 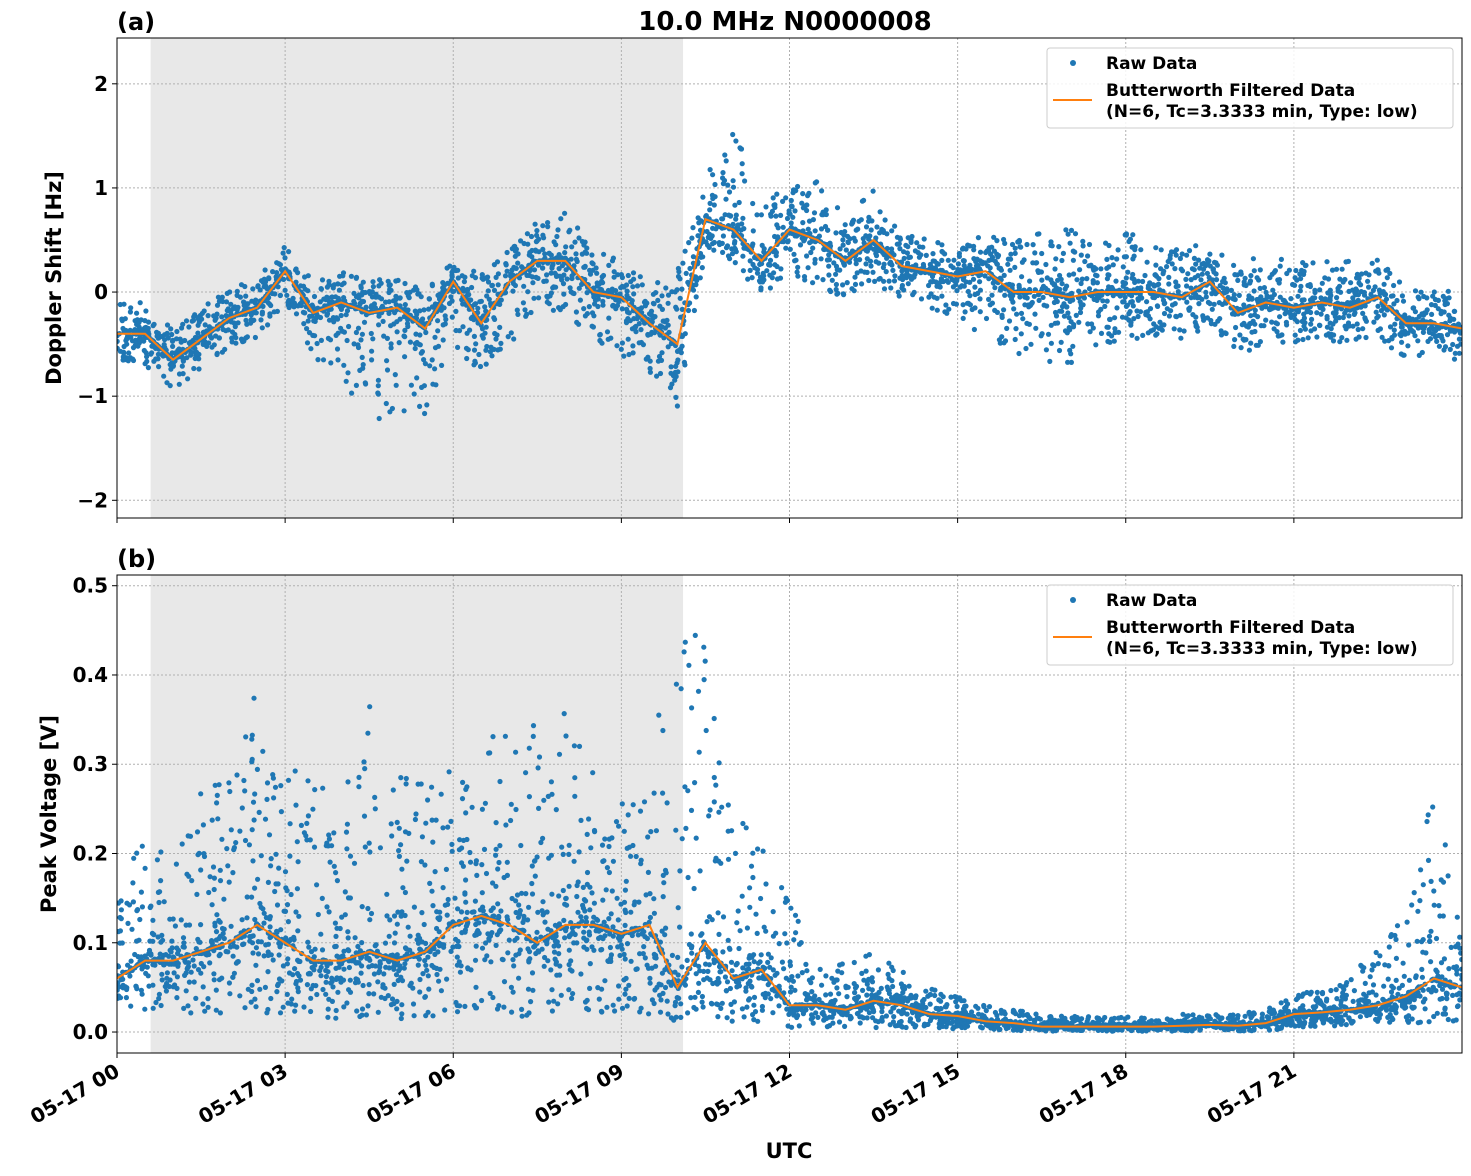 What do you see at coordinates (1151, 64) in the screenshot?
I see `legend-raw-label: Raw Data` at bounding box center [1151, 64].